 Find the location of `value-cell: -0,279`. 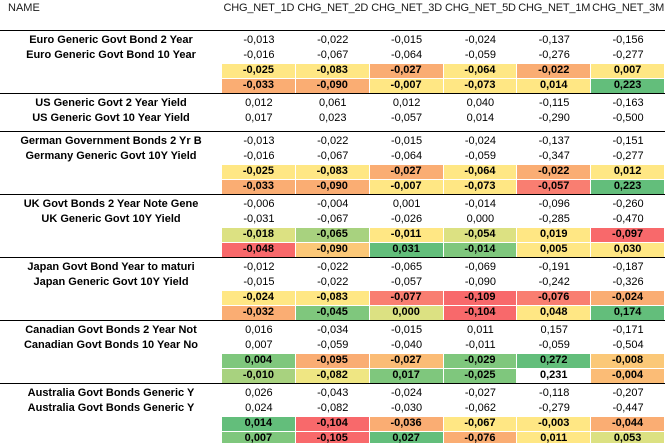

value-cell: -0,279 is located at coordinates (554, 408).